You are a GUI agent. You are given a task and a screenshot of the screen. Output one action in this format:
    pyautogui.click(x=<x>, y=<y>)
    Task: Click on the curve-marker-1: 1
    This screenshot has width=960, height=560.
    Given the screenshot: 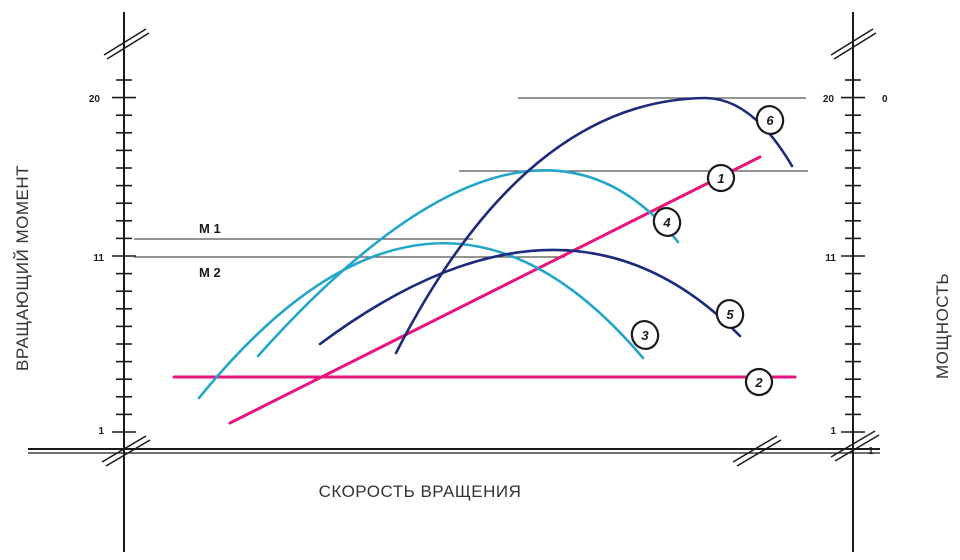 What is the action you would take?
    pyautogui.click(x=721, y=178)
    